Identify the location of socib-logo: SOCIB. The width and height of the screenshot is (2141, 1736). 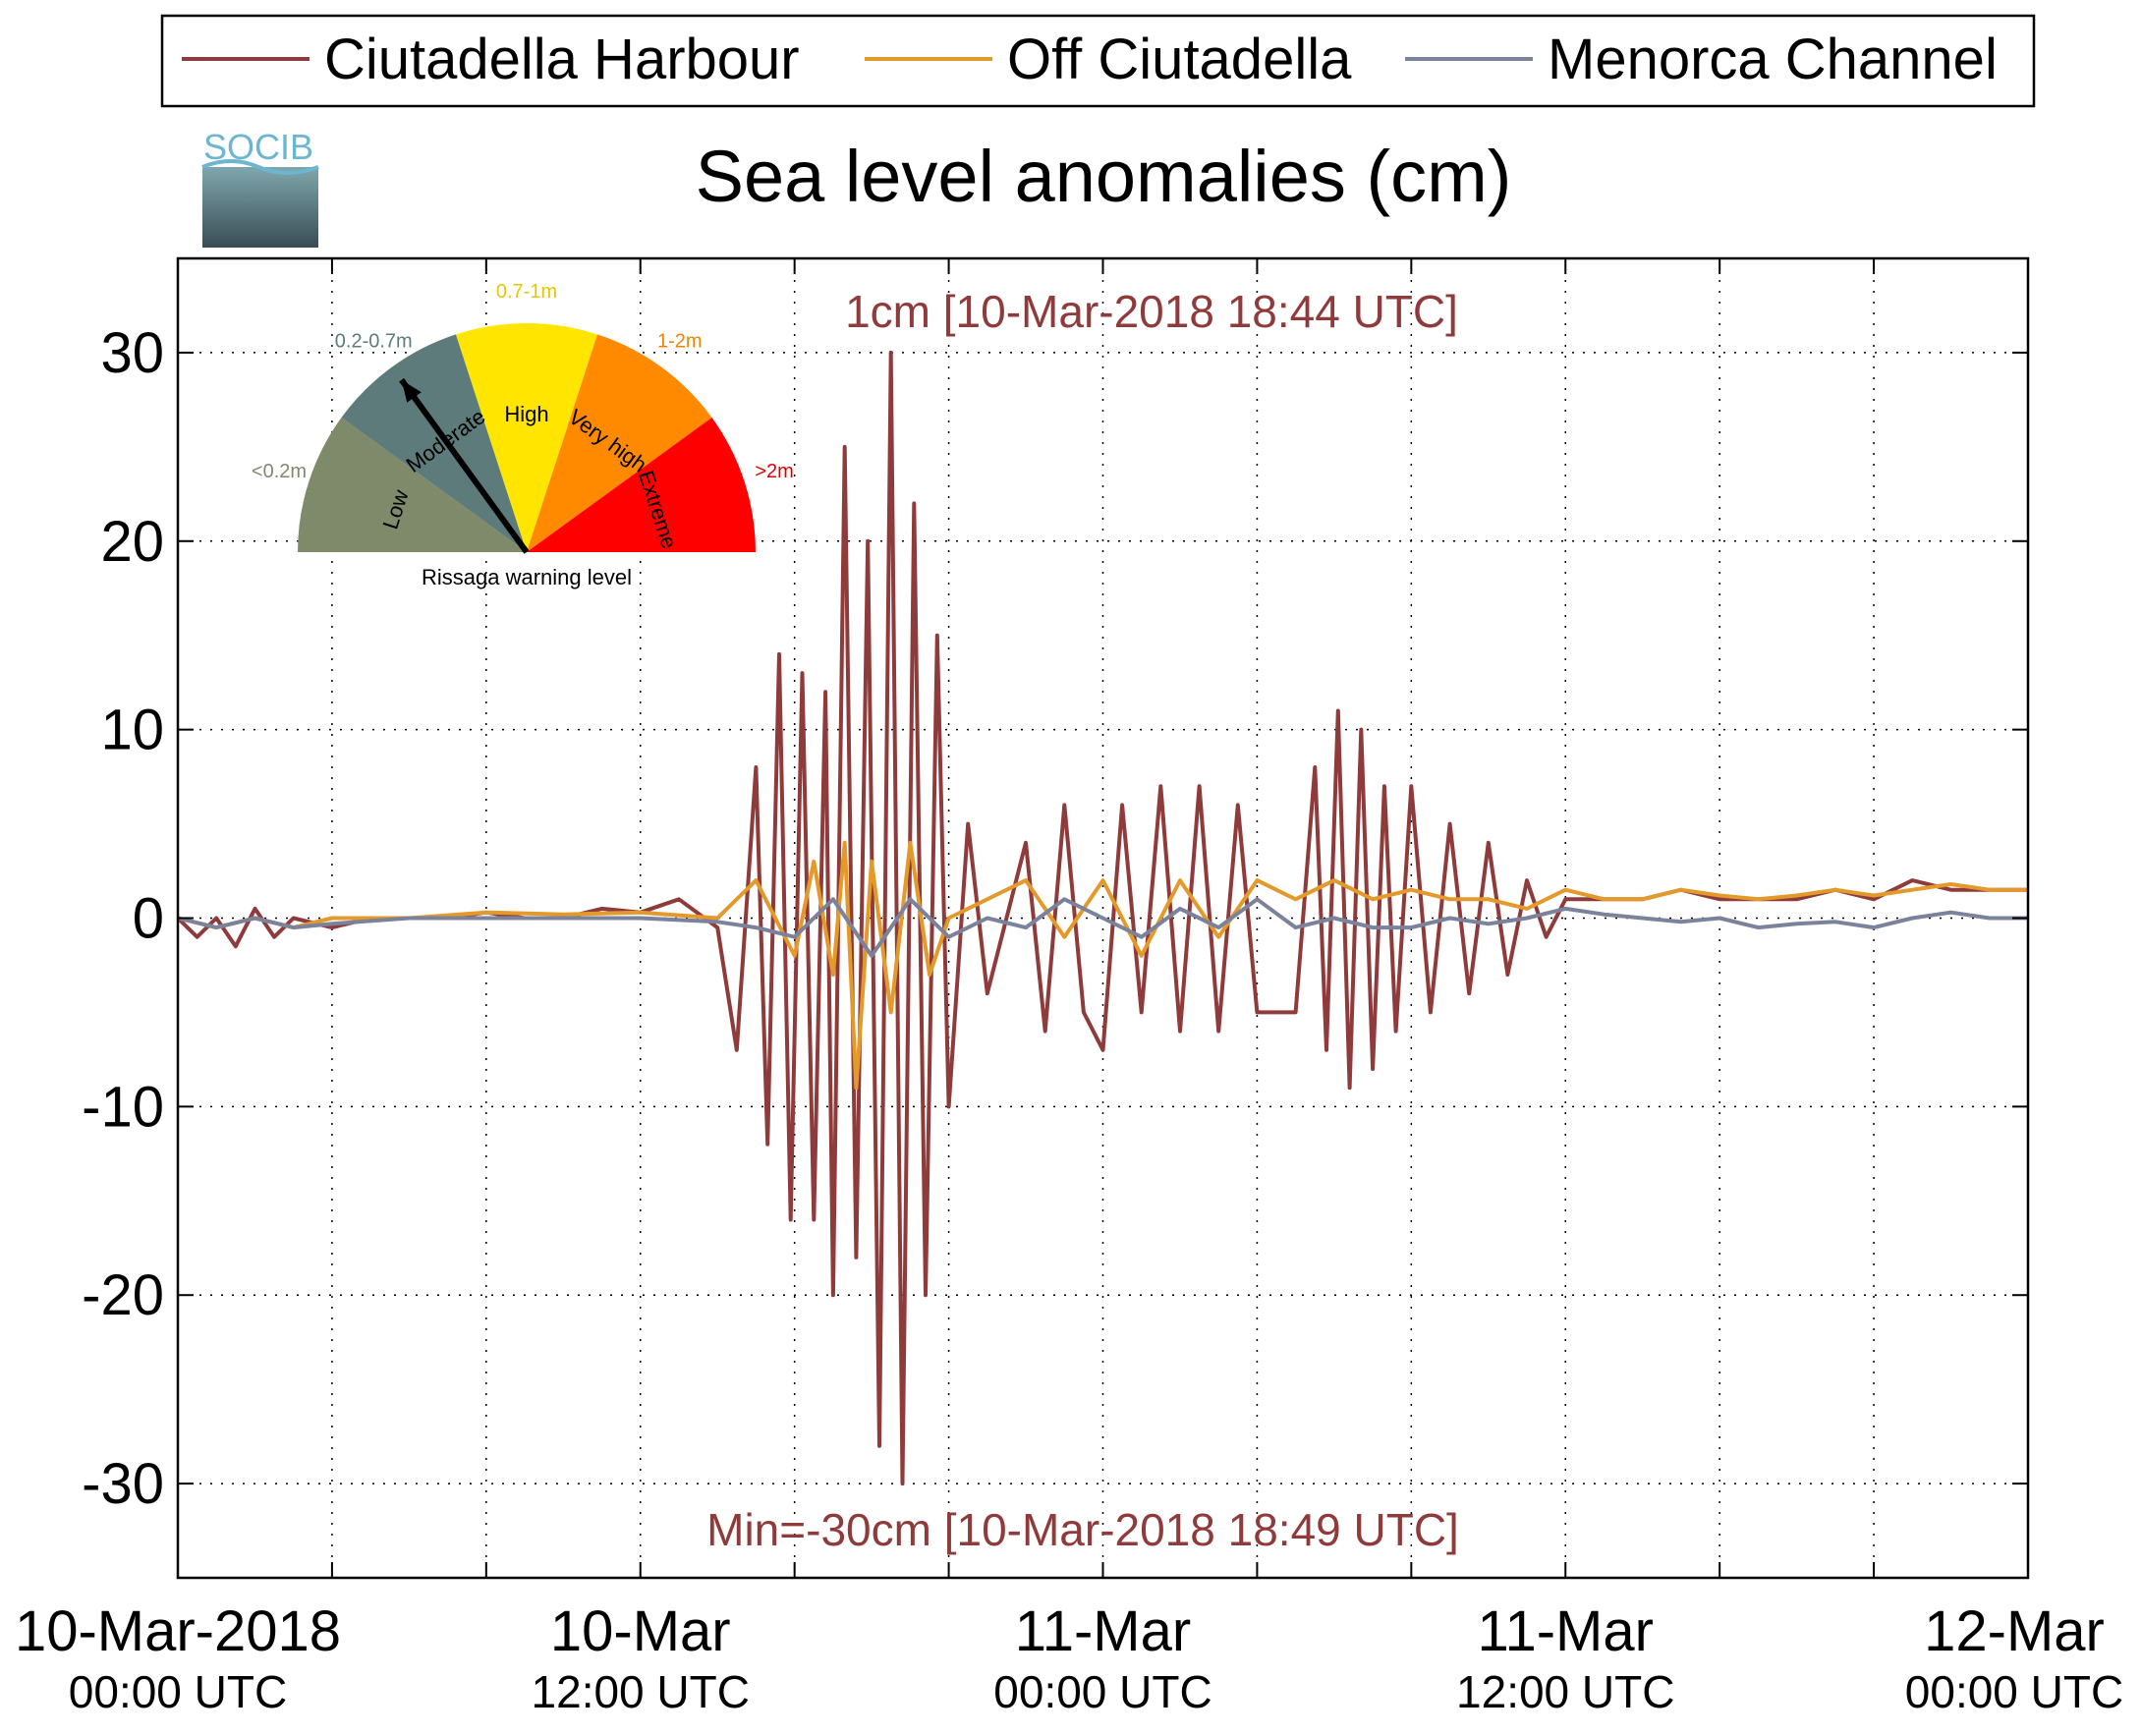
(260, 187).